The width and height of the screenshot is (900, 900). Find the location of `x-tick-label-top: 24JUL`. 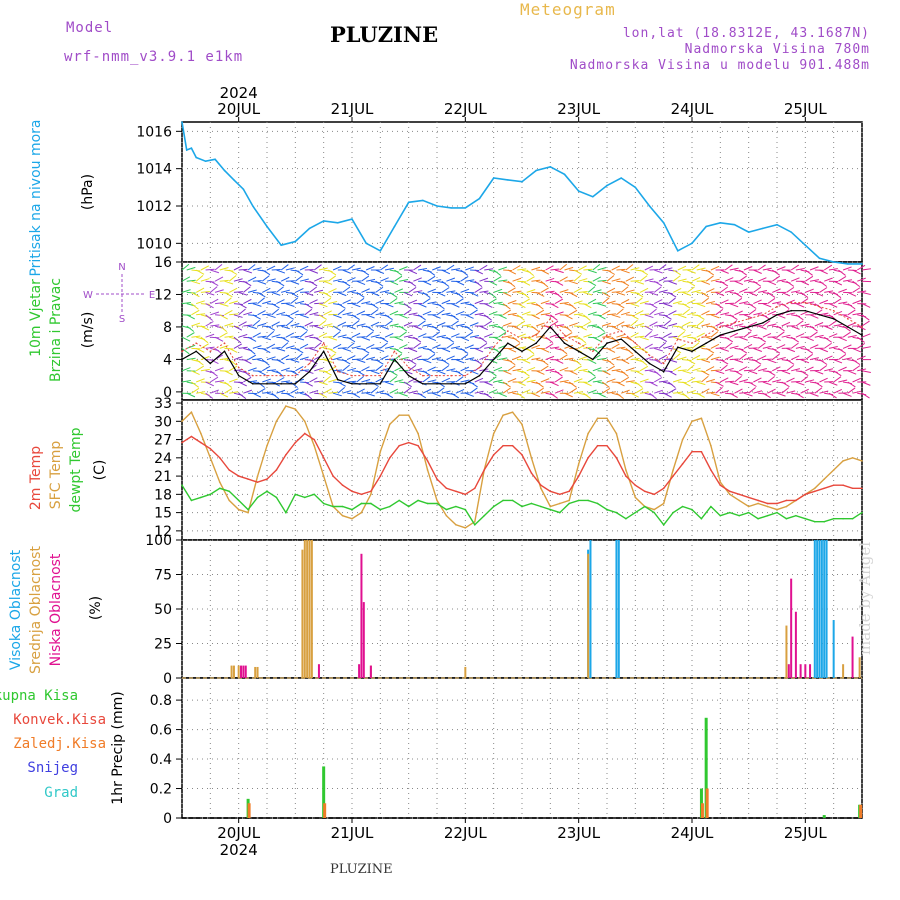

x-tick-label-top: 24JUL is located at coordinates (692, 109).